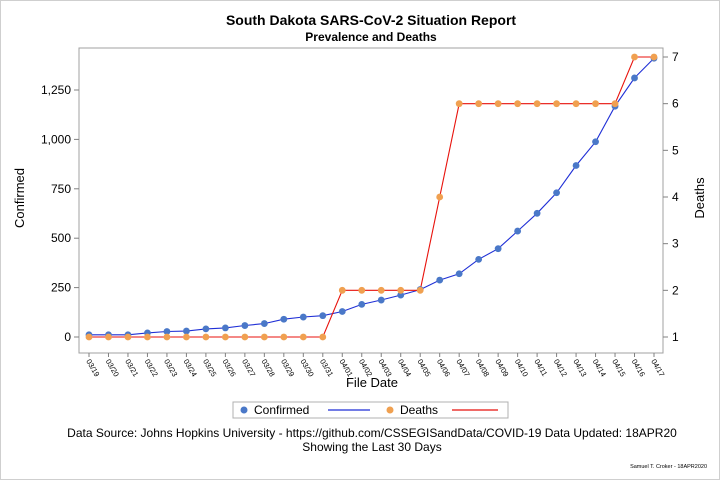  What do you see at coordinates (248, 368) in the screenshot?
I see `x-tick-label: 03/27` at bounding box center [248, 368].